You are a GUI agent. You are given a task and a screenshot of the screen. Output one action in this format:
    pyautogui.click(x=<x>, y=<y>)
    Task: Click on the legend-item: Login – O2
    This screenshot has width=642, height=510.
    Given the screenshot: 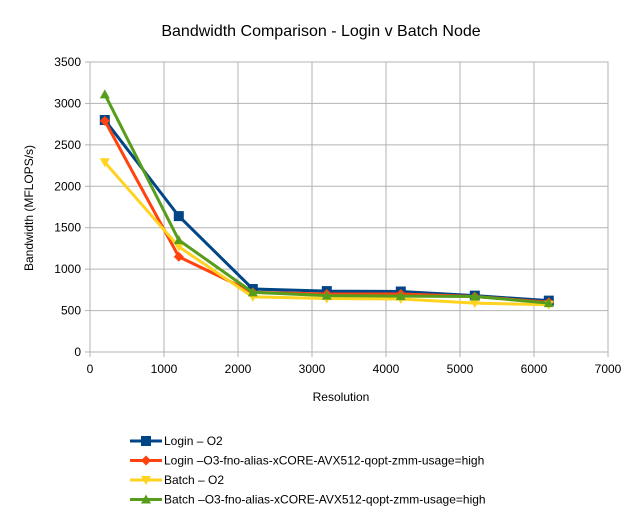 What is the action you would take?
    pyautogui.click(x=176, y=441)
    